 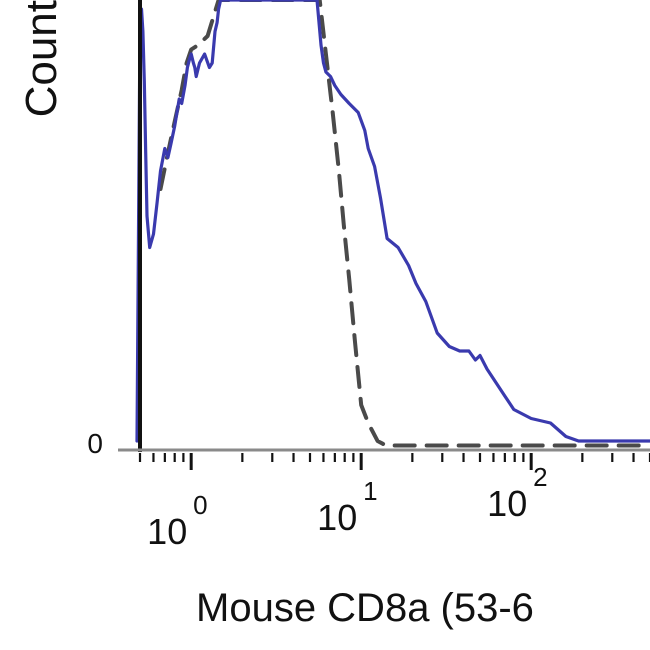 I want to click on x-tick-label-exponent: 2, so click(x=540, y=477).